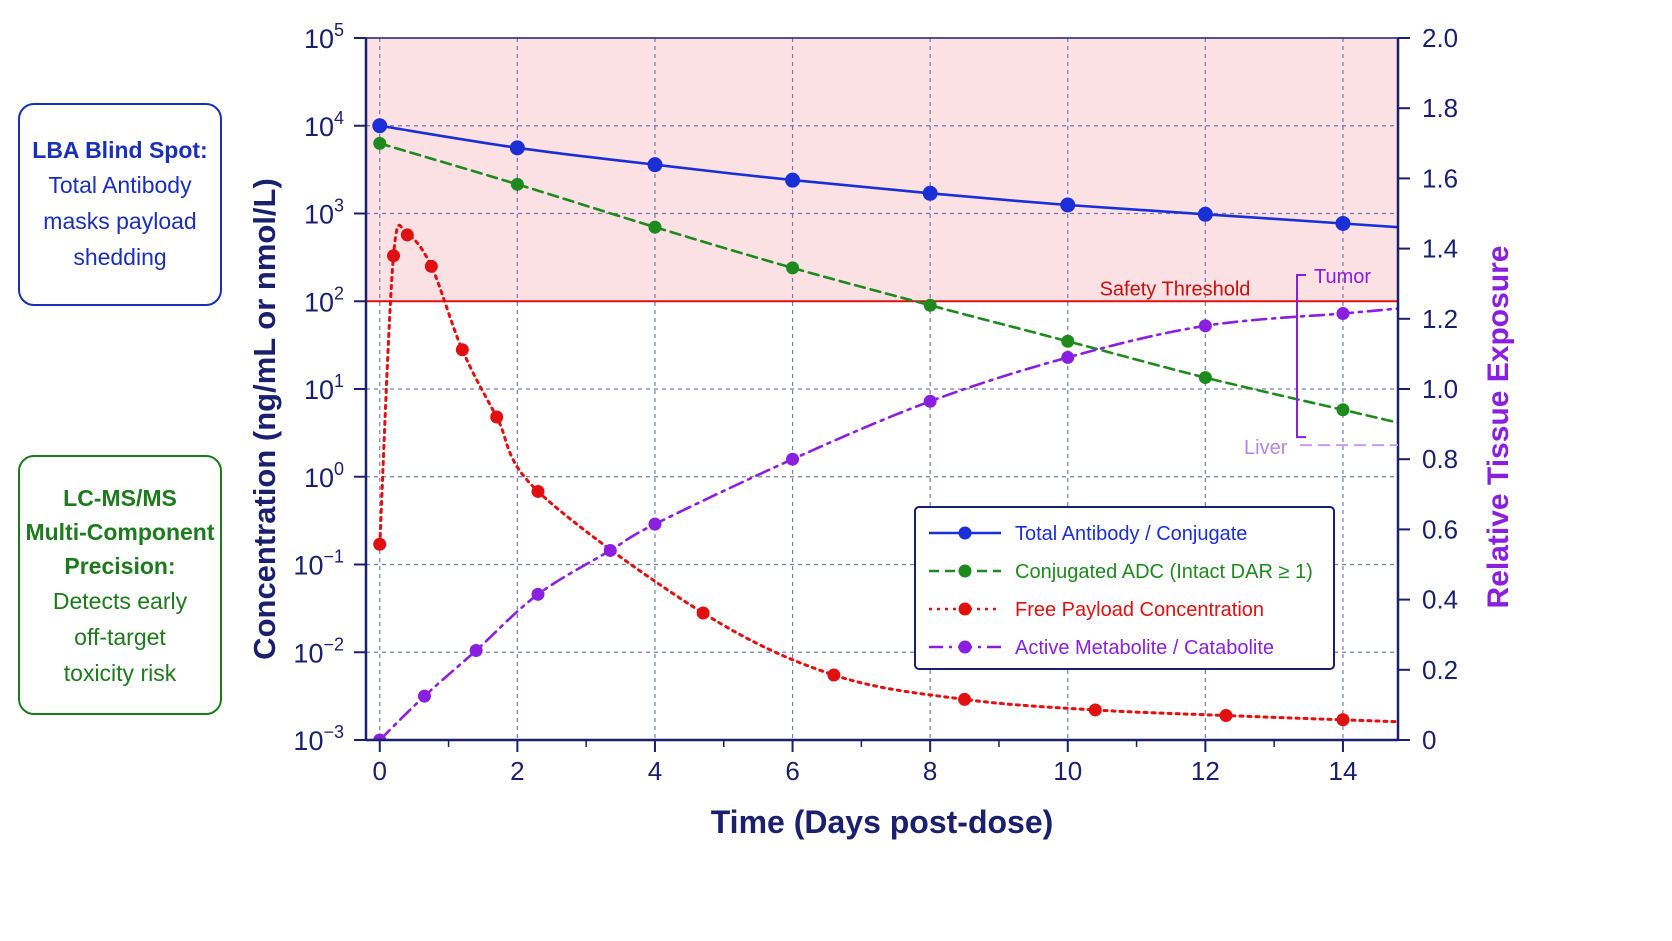 The image size is (1672, 941). I want to click on legend-label-conj: Conjugated ADC (Intact DAR ≥ 1), so click(1164, 572).